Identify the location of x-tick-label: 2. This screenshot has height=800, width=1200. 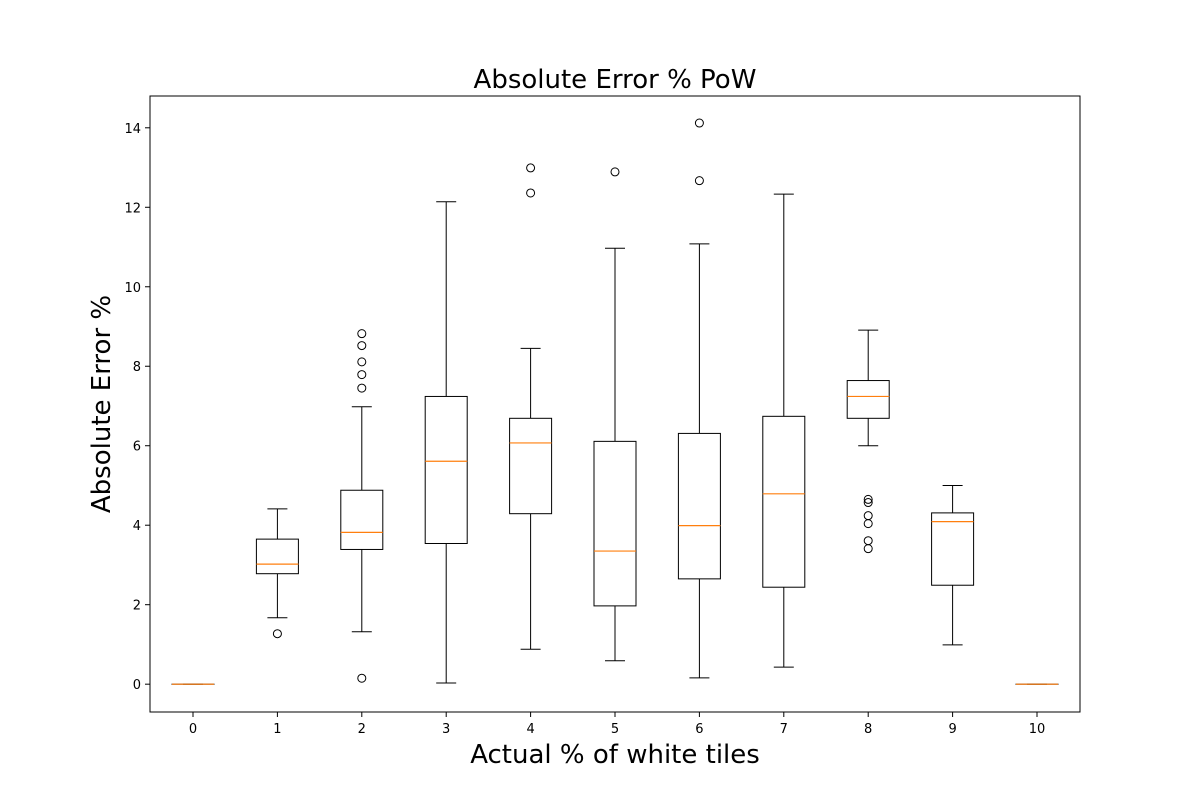
(362, 729).